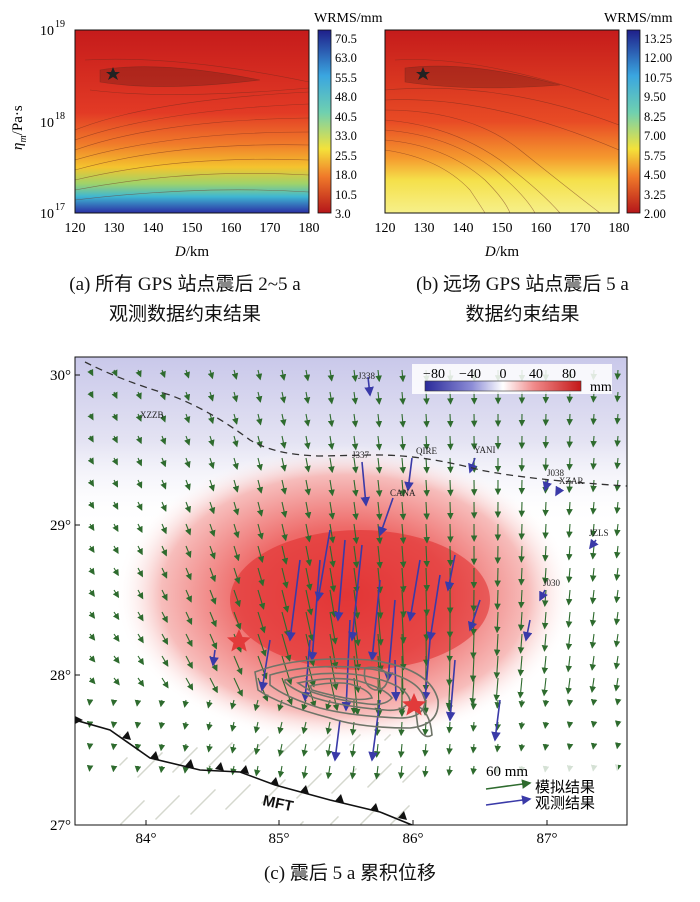  Describe the element at coordinates (426, 451) in the screenshot. I see `station-label: QIRE` at that location.